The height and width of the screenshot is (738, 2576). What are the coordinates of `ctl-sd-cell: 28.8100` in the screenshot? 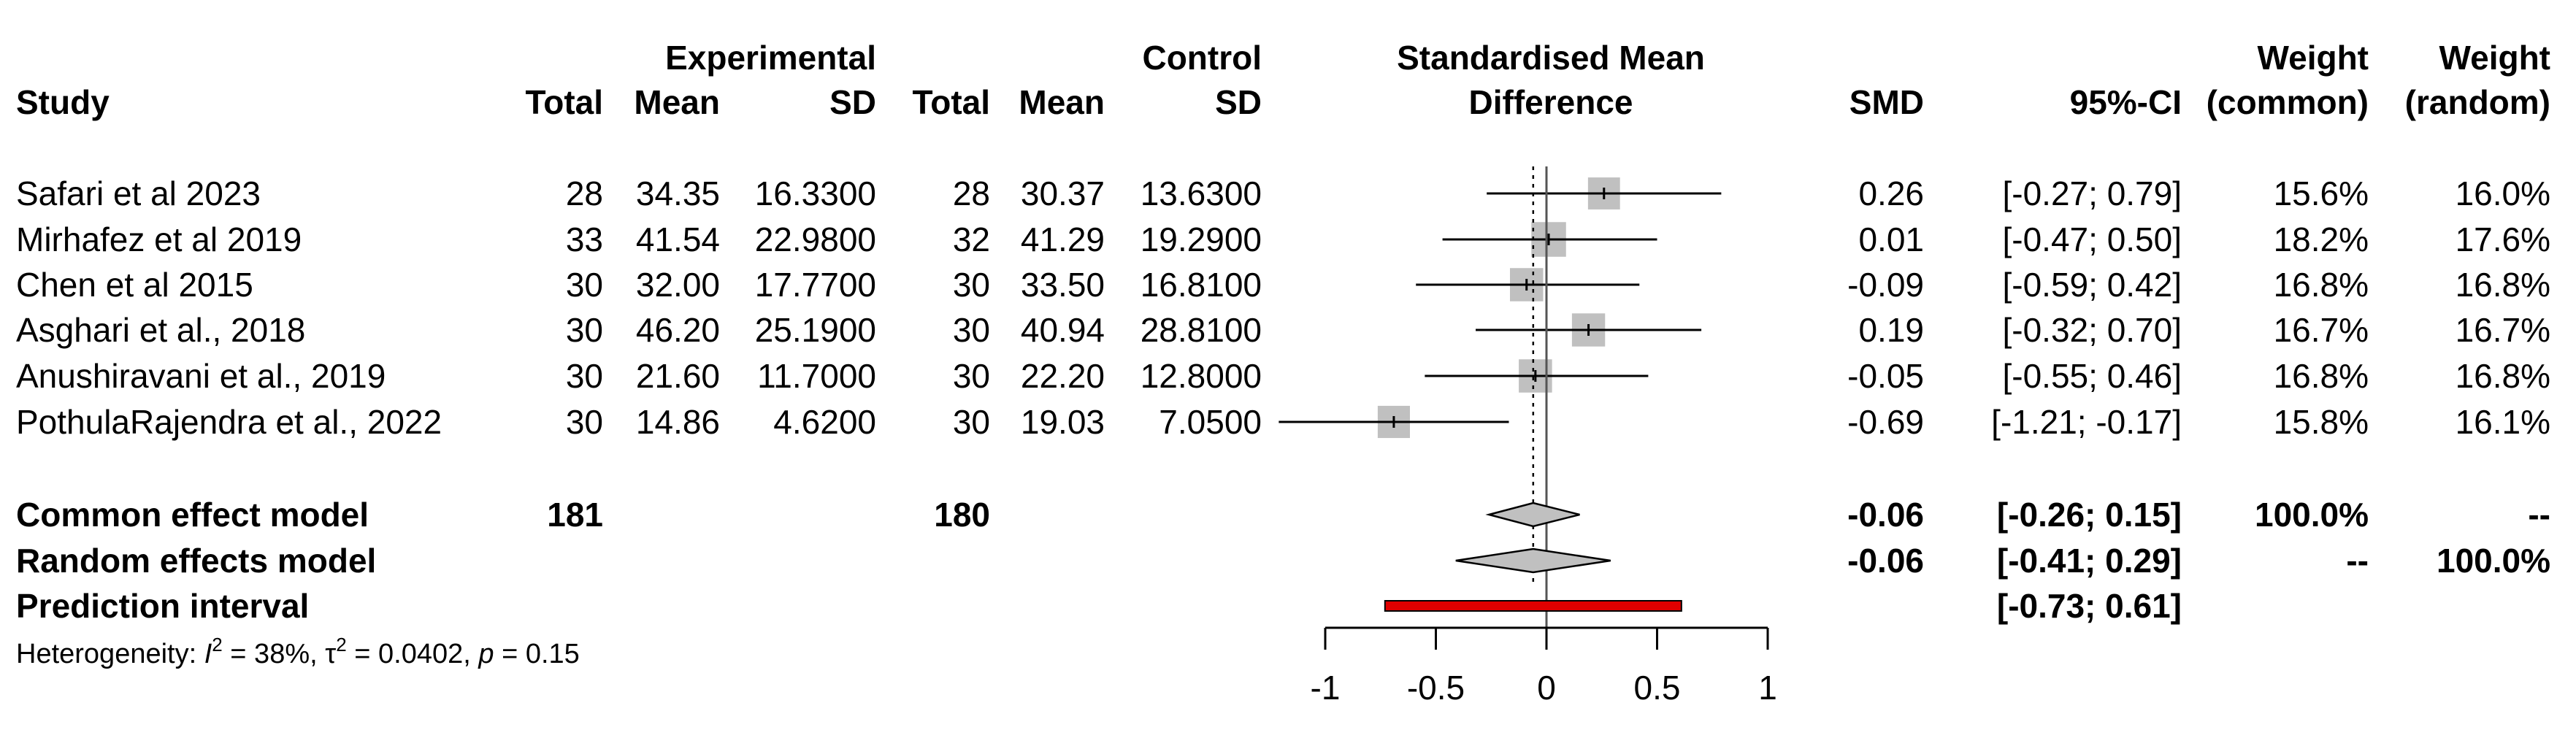 It's located at (1201, 330).